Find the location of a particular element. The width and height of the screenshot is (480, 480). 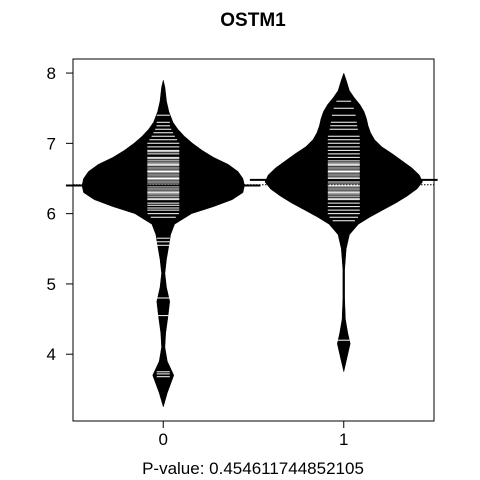

y-tick-label: 8 is located at coordinates (51, 73).